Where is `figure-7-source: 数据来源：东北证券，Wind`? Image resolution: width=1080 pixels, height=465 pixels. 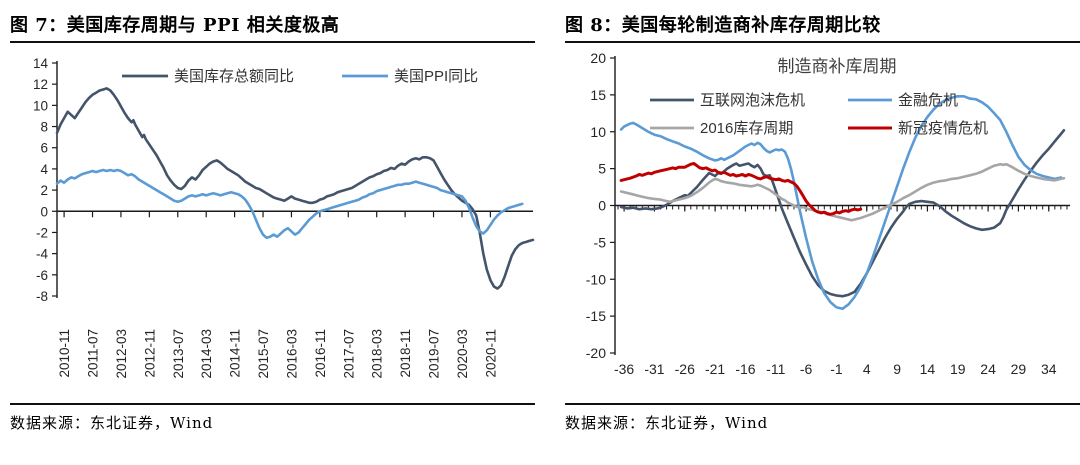
figure-7-source: 数据来源：东北证券，Wind is located at coordinates (112, 423).